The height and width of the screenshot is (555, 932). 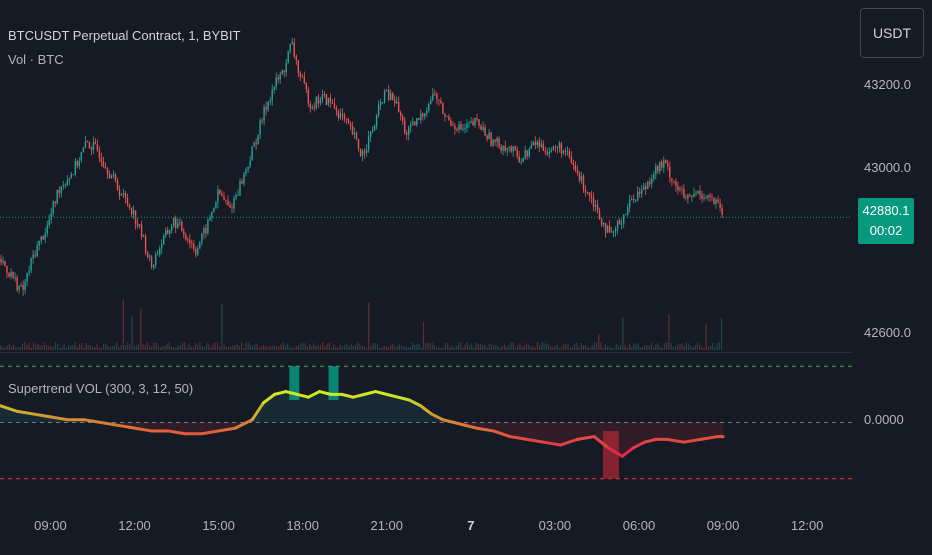 I want to click on last-price-tag: 42880.1 00:02, so click(x=886, y=221).